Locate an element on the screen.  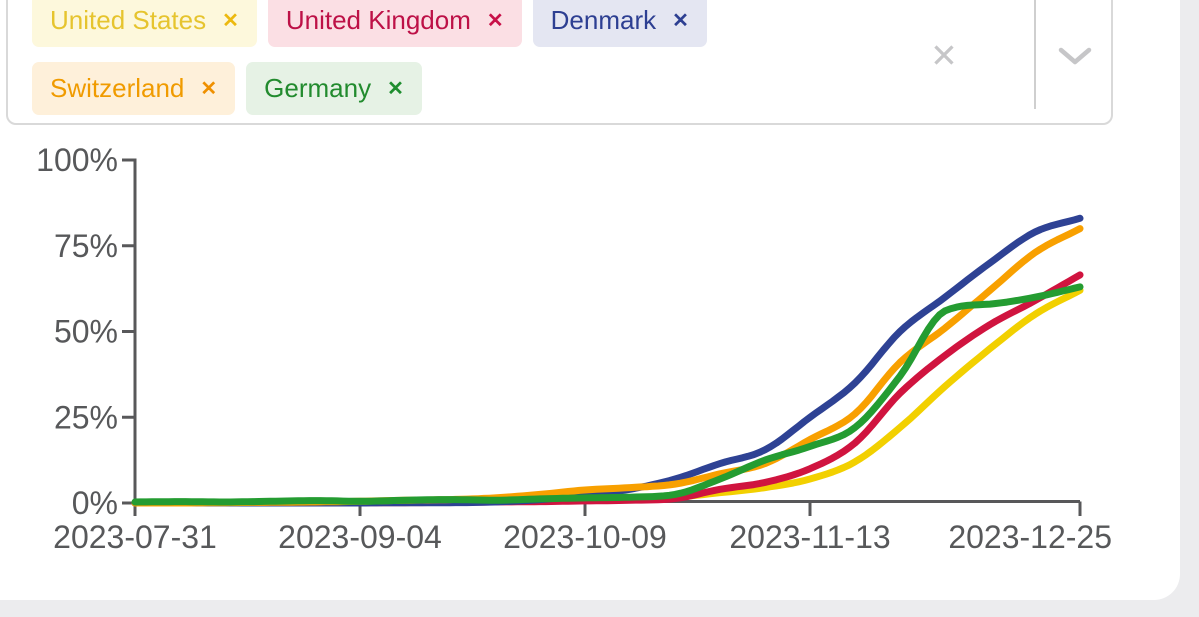
y-tick-label: 0% is located at coordinates (95, 503).